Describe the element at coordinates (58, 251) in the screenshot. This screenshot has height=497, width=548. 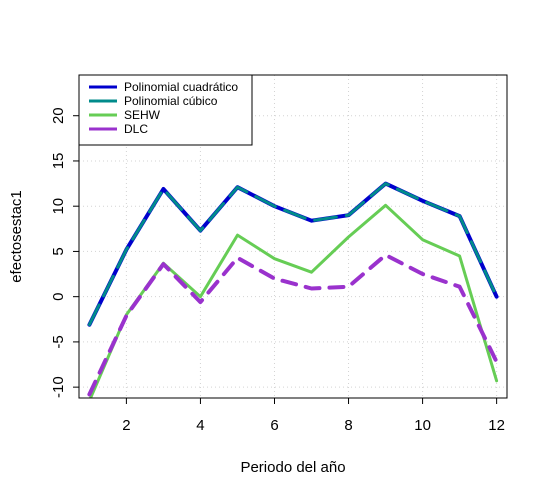
I see `y-tick-label: 5` at that location.